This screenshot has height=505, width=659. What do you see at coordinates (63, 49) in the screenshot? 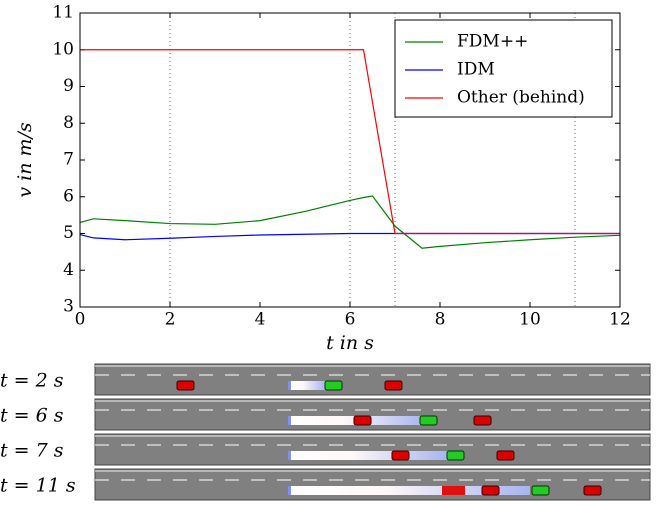
I see `y-tick-label: 10` at bounding box center [63, 49].